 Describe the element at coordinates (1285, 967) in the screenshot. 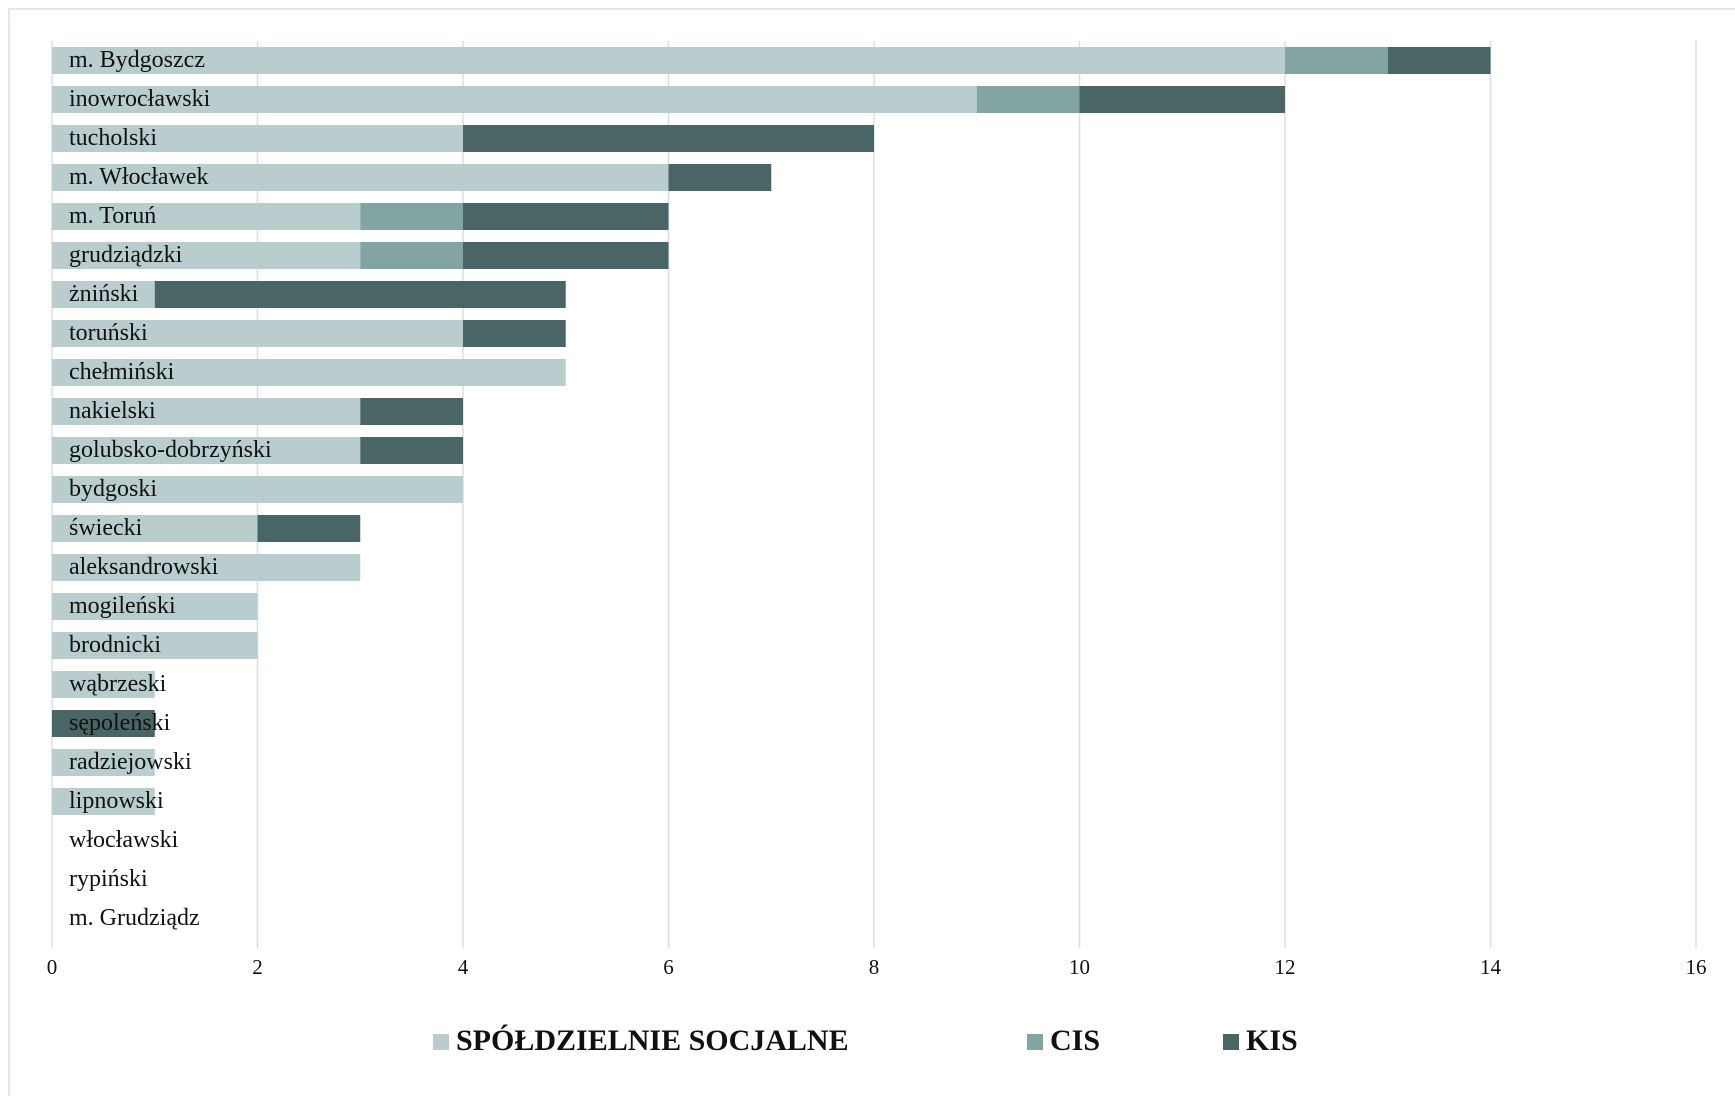

I see `x-tick-label: 12` at that location.